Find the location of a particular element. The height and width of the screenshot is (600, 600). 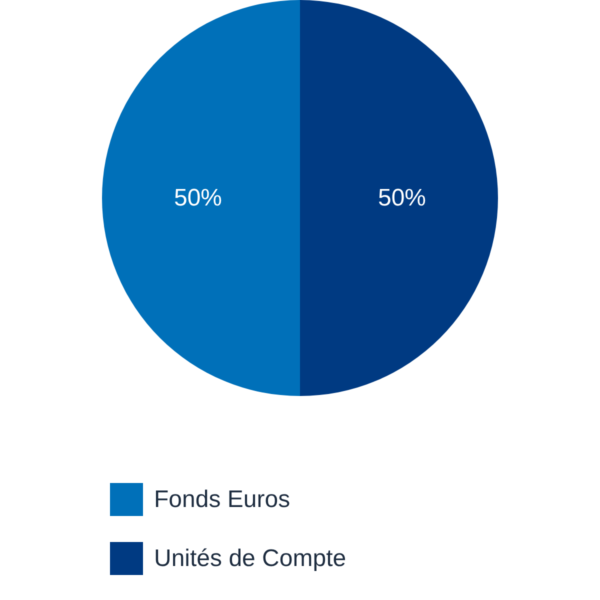

legend-label: Fonds Euros is located at coordinates (222, 499).